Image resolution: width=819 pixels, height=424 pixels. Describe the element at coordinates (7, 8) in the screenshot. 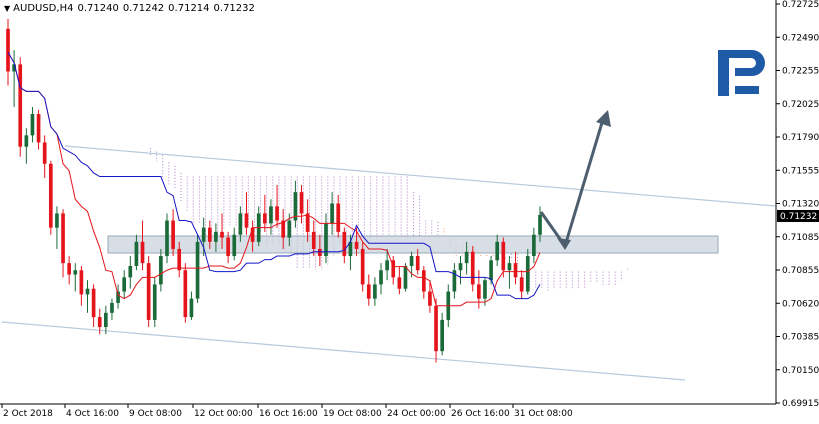

I see `dropdown-triangle-icon: ▼` at that location.